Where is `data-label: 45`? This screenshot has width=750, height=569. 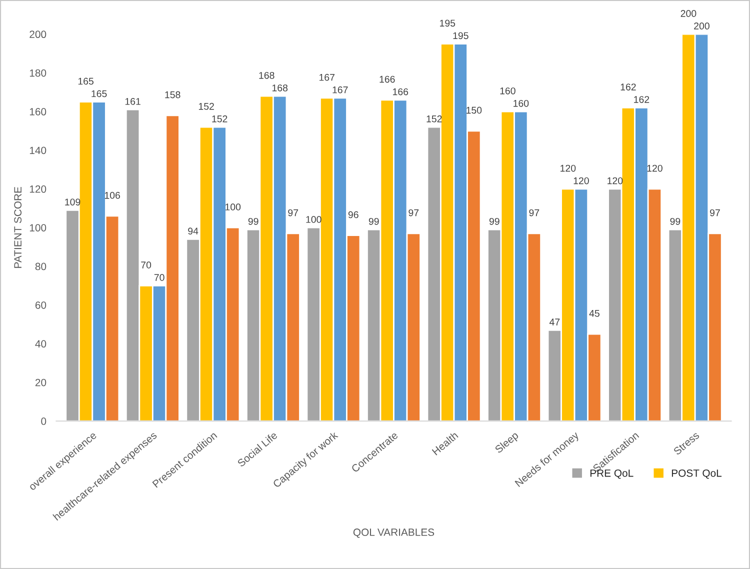 data-label: 45 is located at coordinates (594, 313).